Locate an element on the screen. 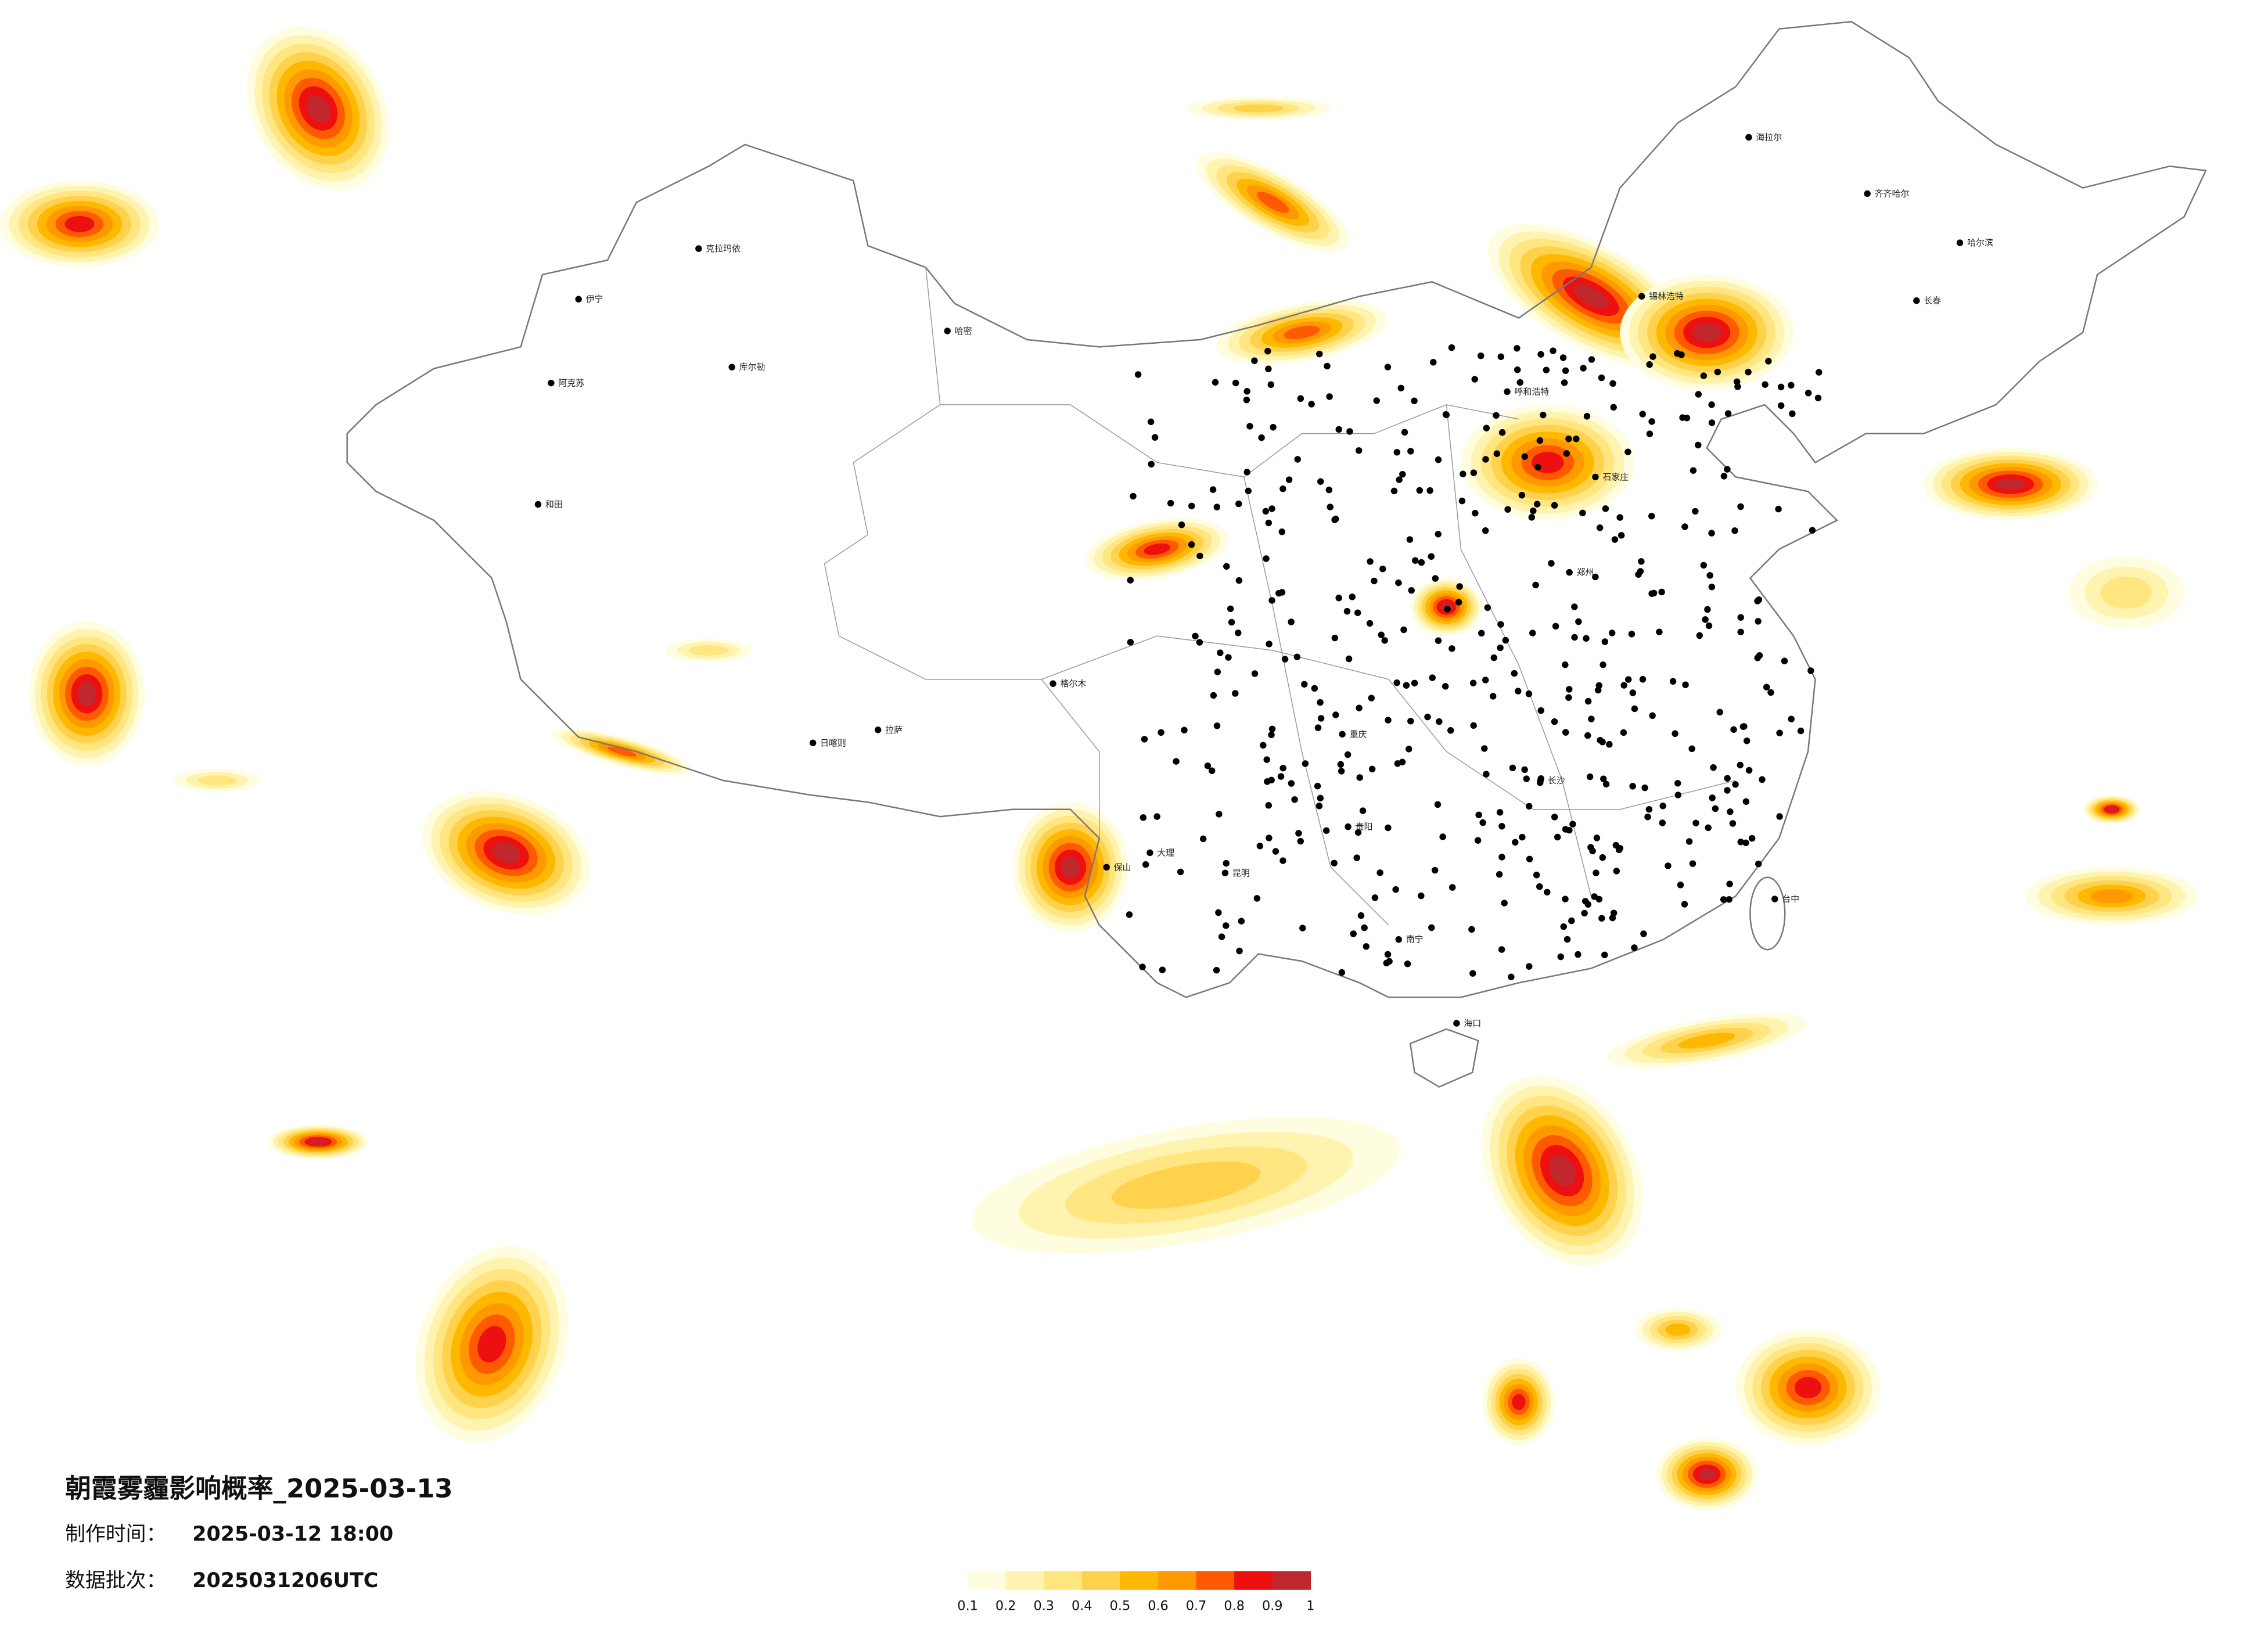  legend-tick-label: 0.6 is located at coordinates (1158, 1606).